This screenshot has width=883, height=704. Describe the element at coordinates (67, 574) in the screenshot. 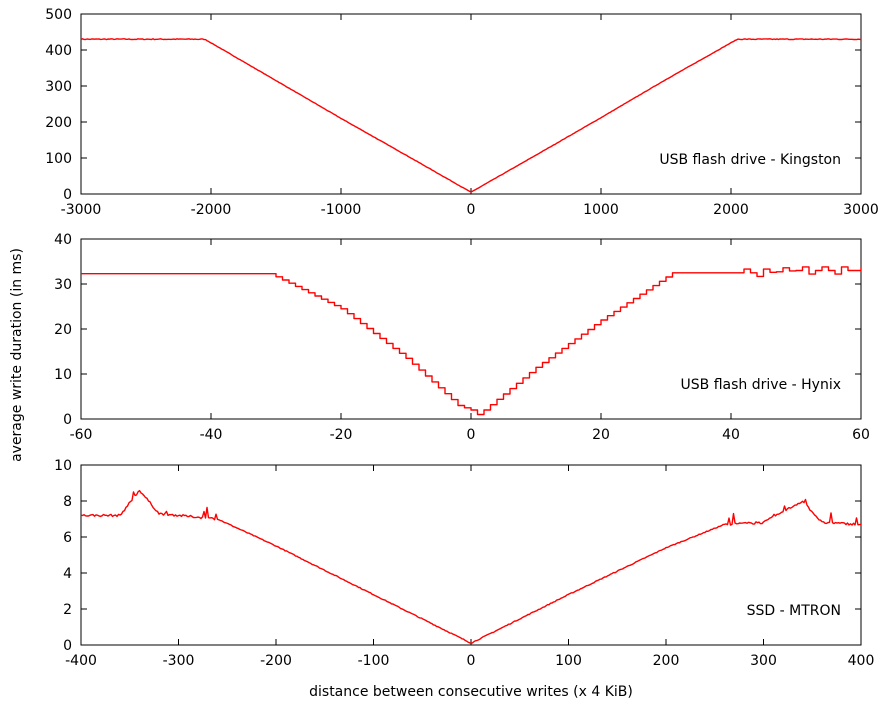

I see `y-tick-label: 4` at that location.